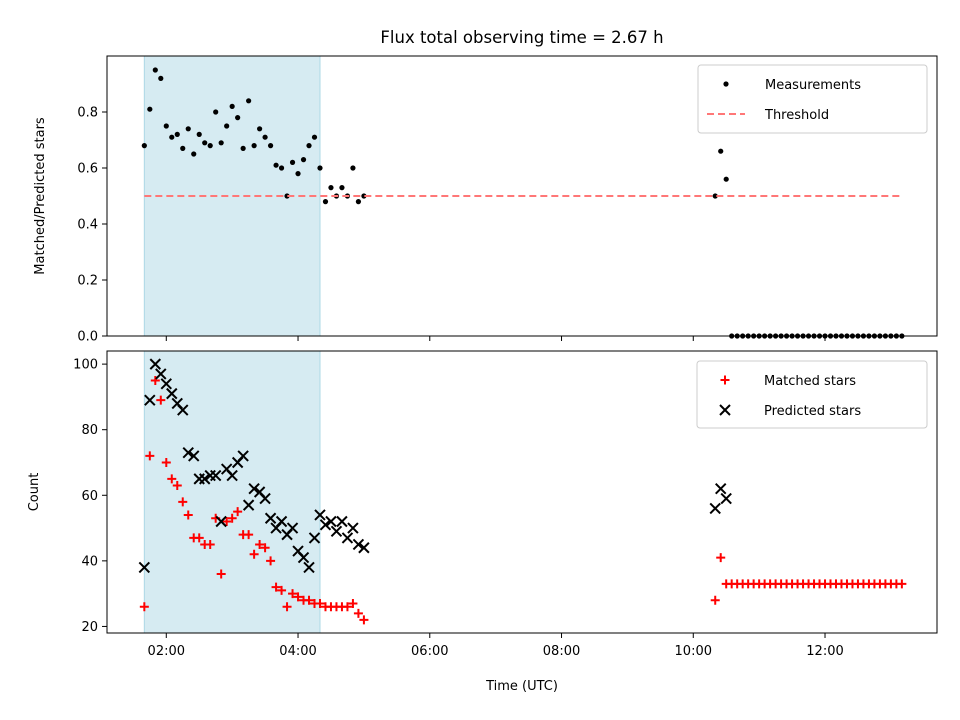 This screenshot has height=720, width=960. What do you see at coordinates (89, 430) in the screenshot?
I see `bottom-y-tick-label: 80` at bounding box center [89, 430].